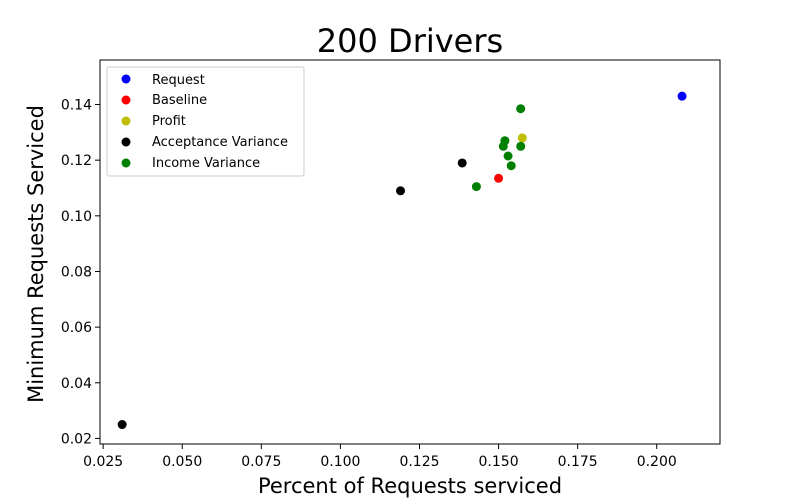 The image size is (800, 500). I want to click on x-tick-label: 0.050, so click(182, 462).